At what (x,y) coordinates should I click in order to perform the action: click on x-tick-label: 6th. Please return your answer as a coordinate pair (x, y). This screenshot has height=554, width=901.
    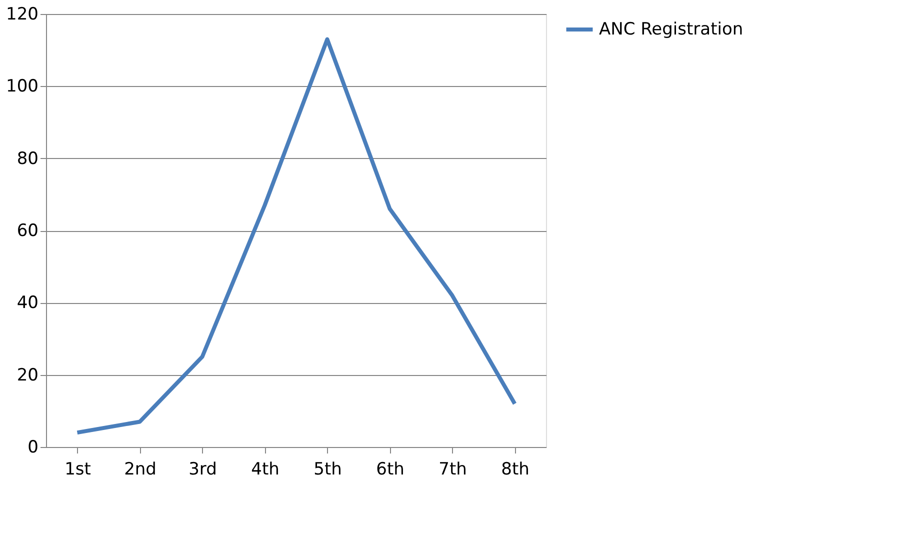
    Looking at the image, I should click on (390, 470).